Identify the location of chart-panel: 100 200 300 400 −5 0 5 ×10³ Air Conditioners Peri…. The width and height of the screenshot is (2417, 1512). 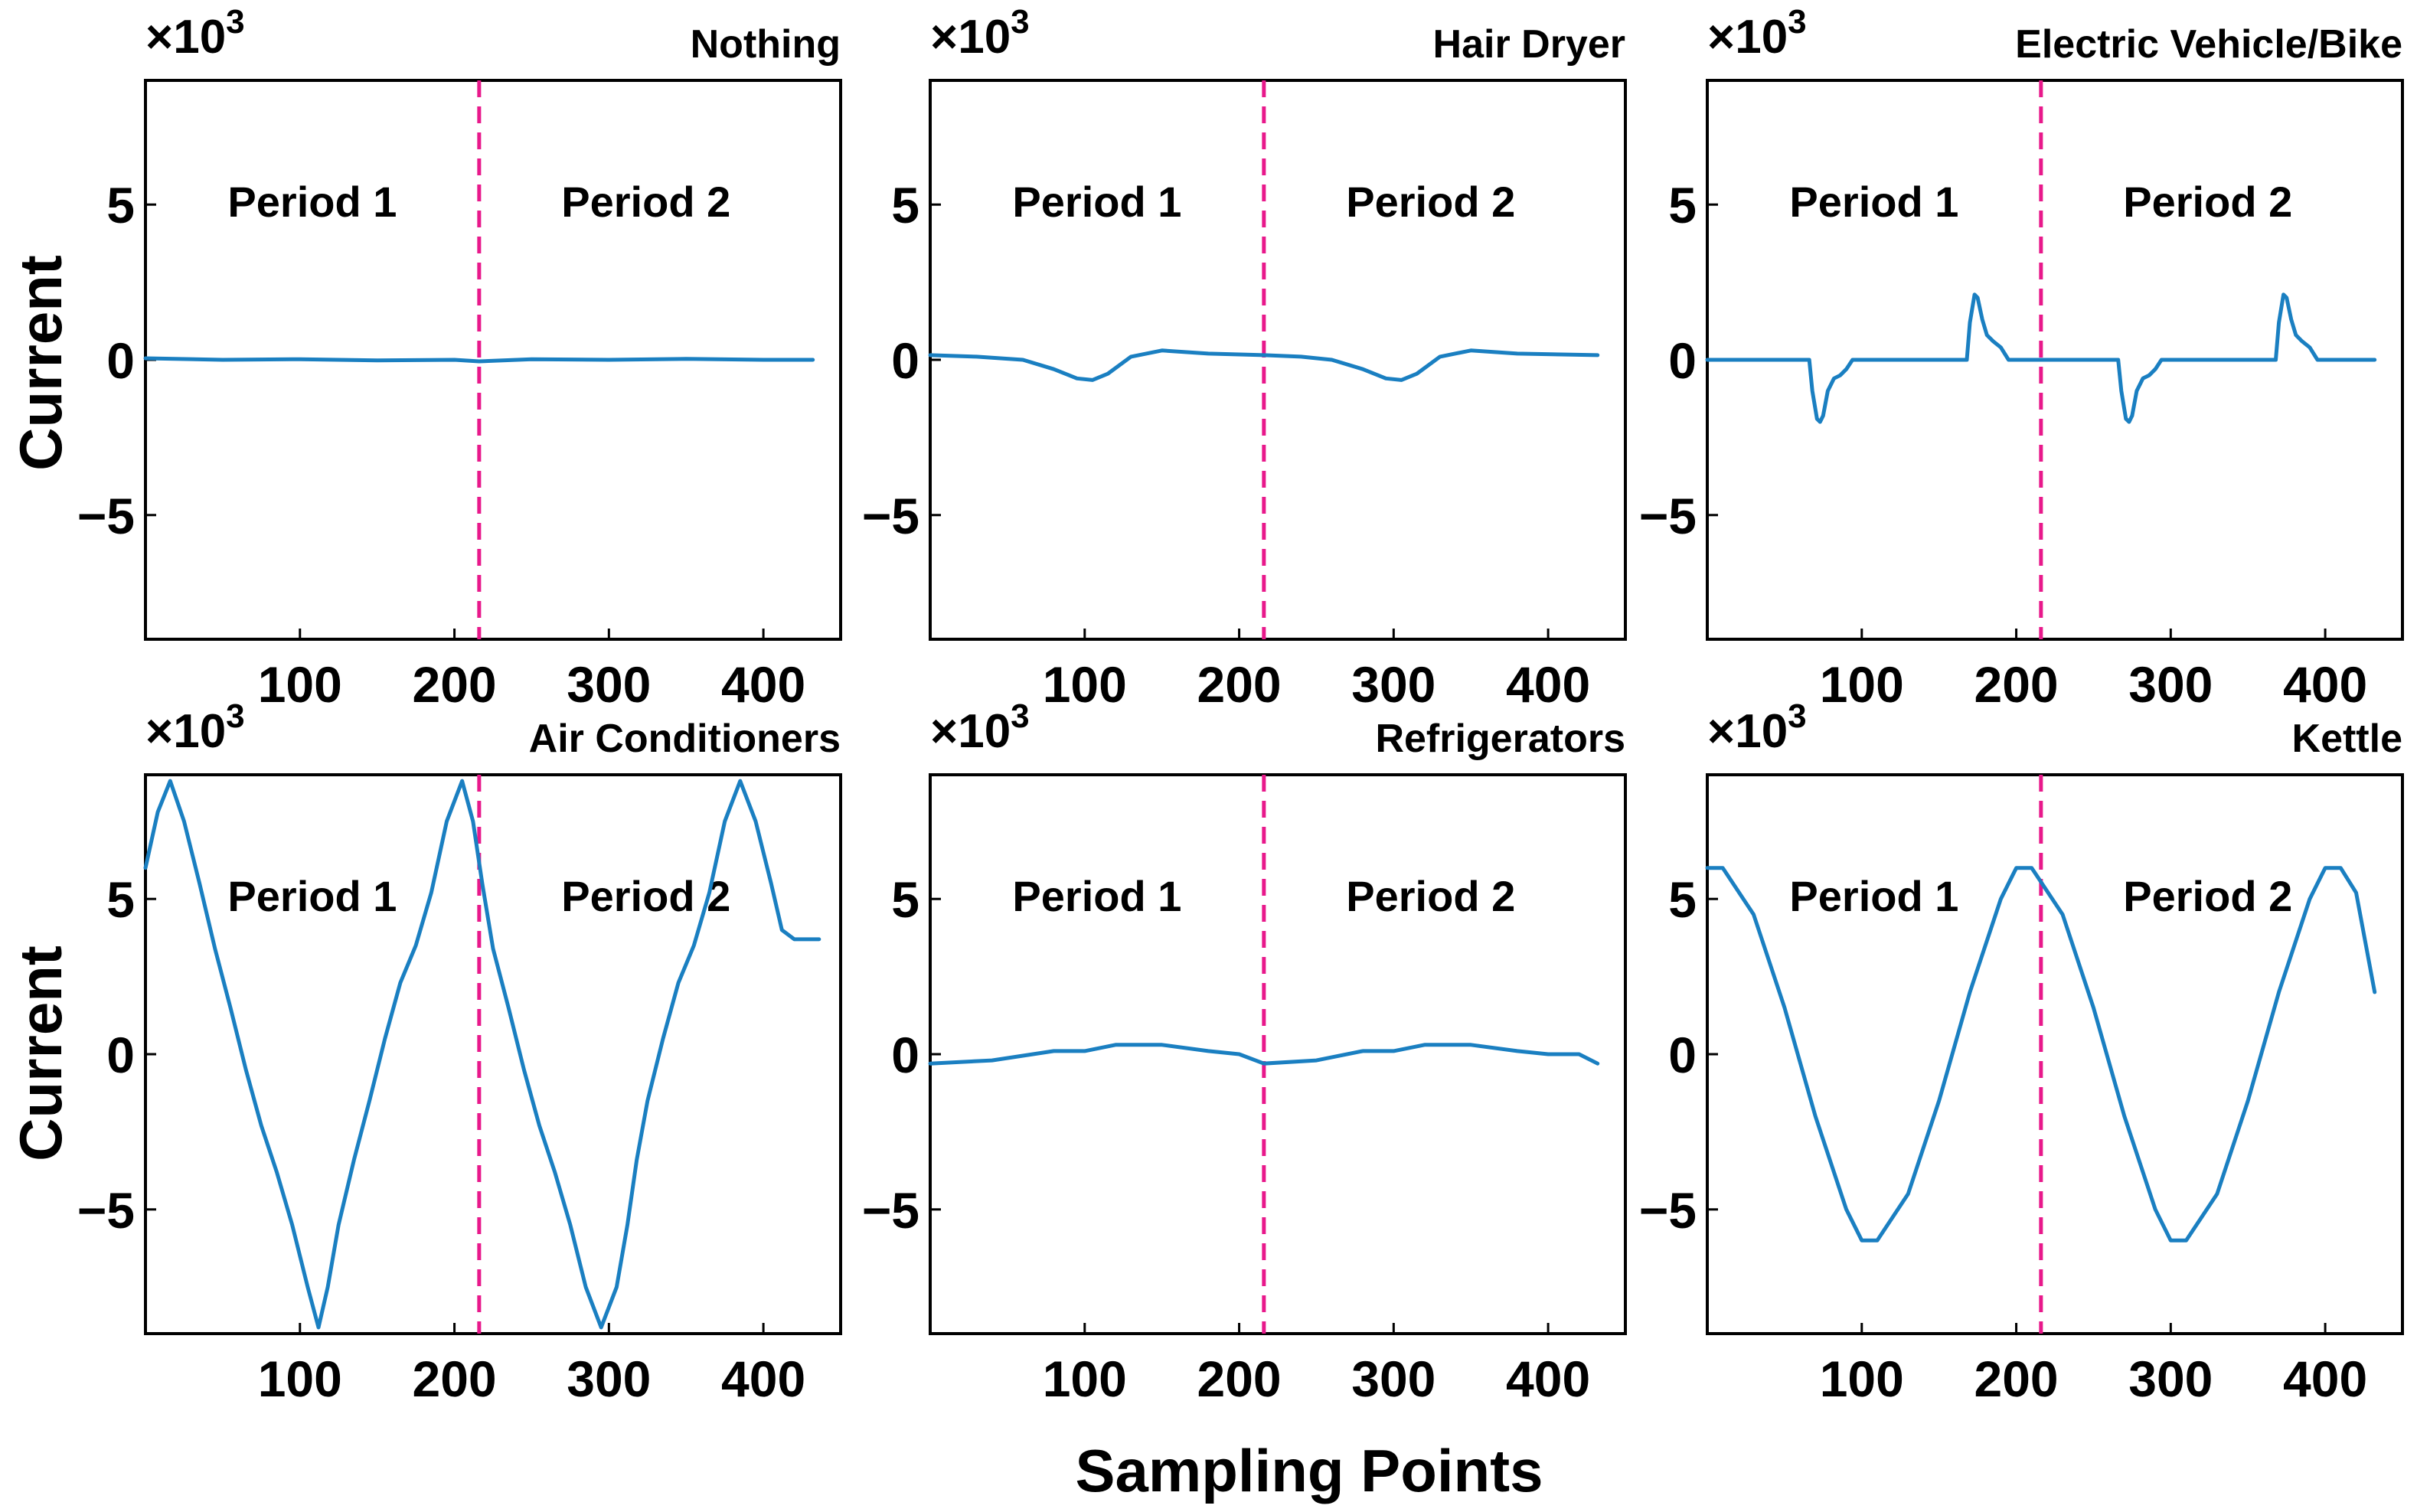
(459, 1052).